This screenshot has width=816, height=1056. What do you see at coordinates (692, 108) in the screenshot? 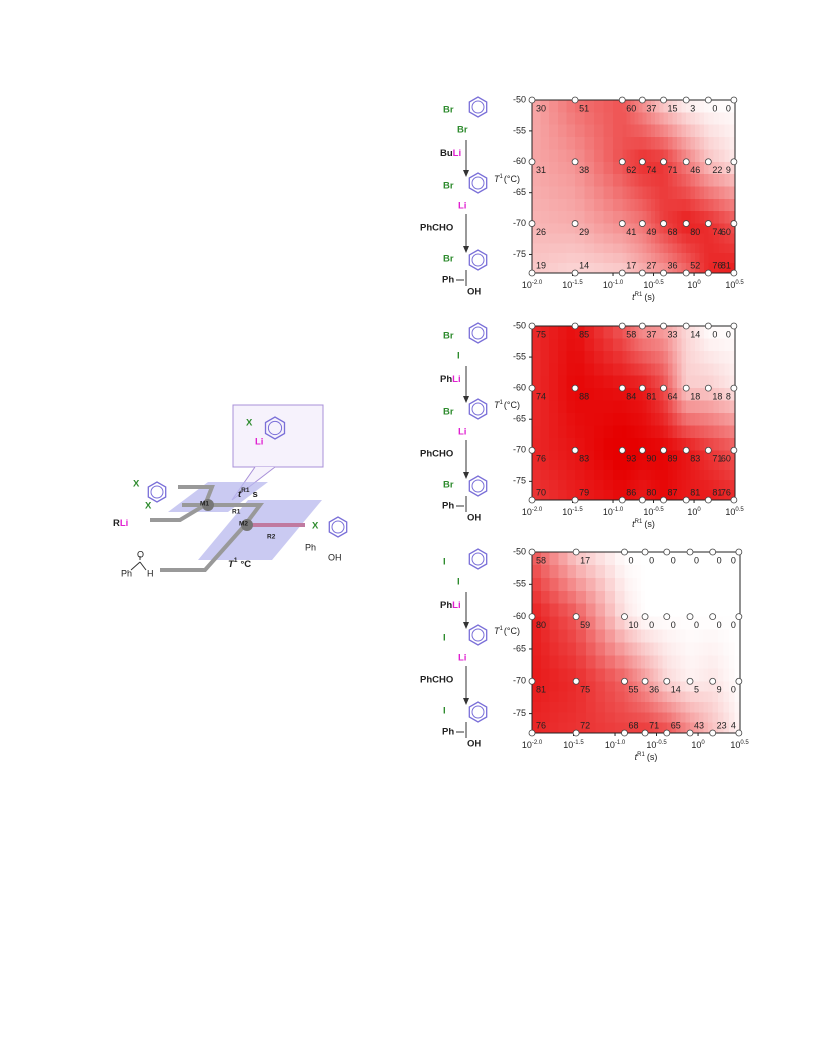
I see `value-label: 3` at bounding box center [692, 108].